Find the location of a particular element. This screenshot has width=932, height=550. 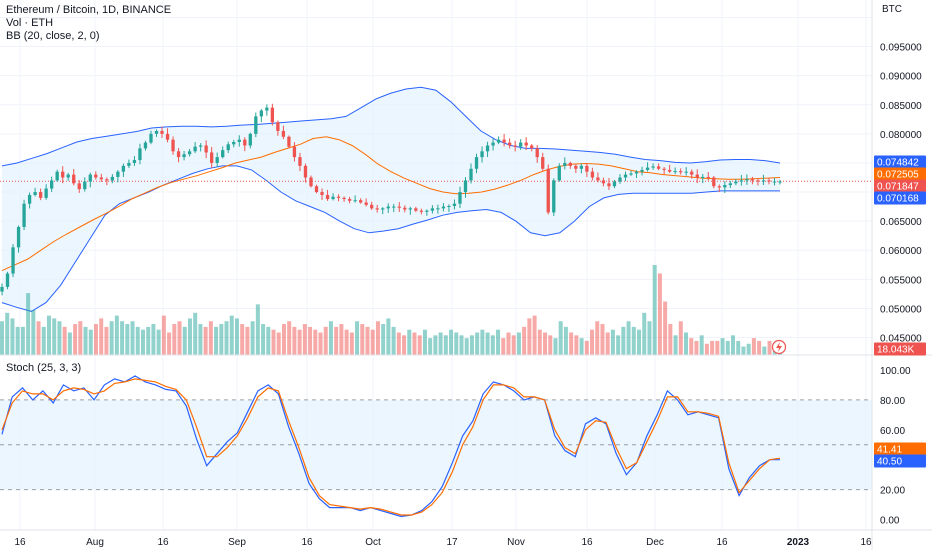

price-tick-label: 0.050000 is located at coordinates (901, 309).